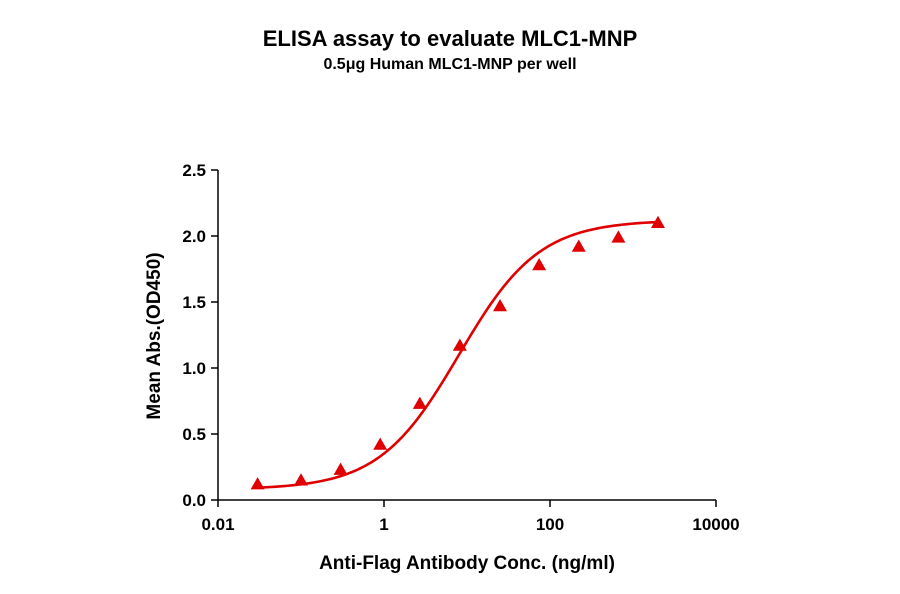 Image resolution: width=900 pixels, height=594 pixels. Describe the element at coordinates (450, 64) in the screenshot. I see `chart-subtitle: 0.5μg Human MLC1-MNP per well` at that location.